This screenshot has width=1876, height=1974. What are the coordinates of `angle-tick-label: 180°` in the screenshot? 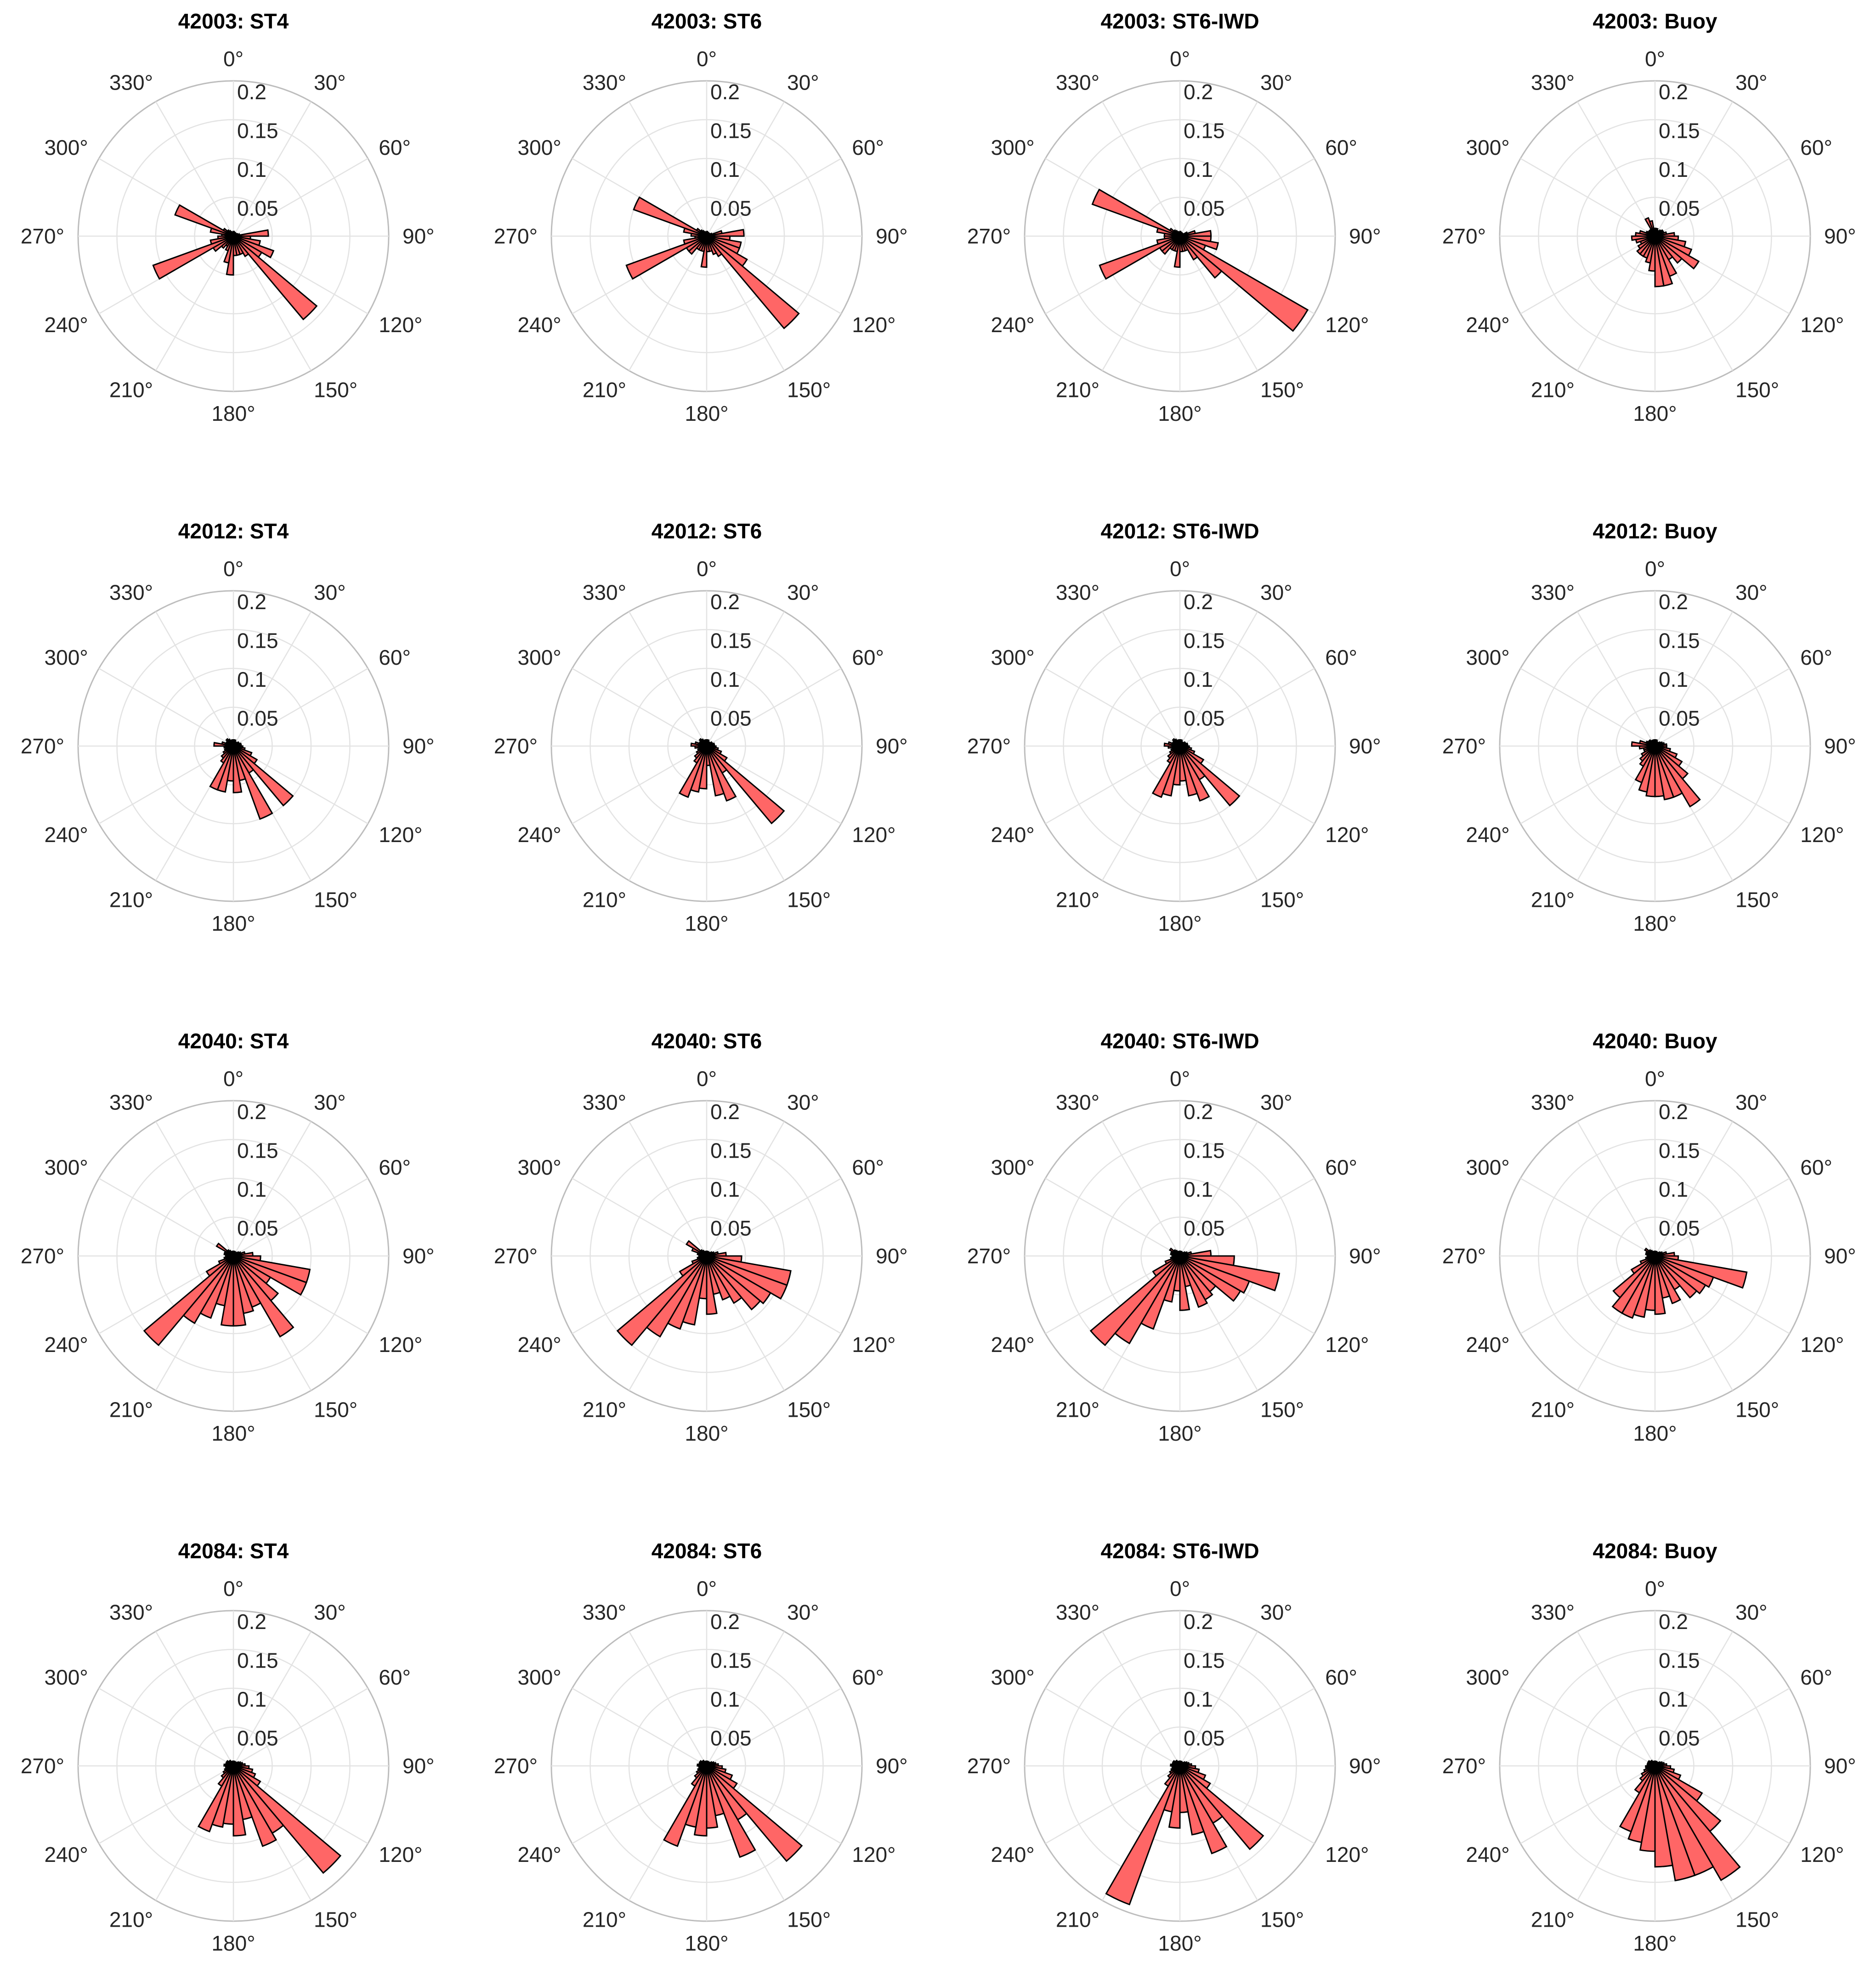 It's located at (1180, 1433).